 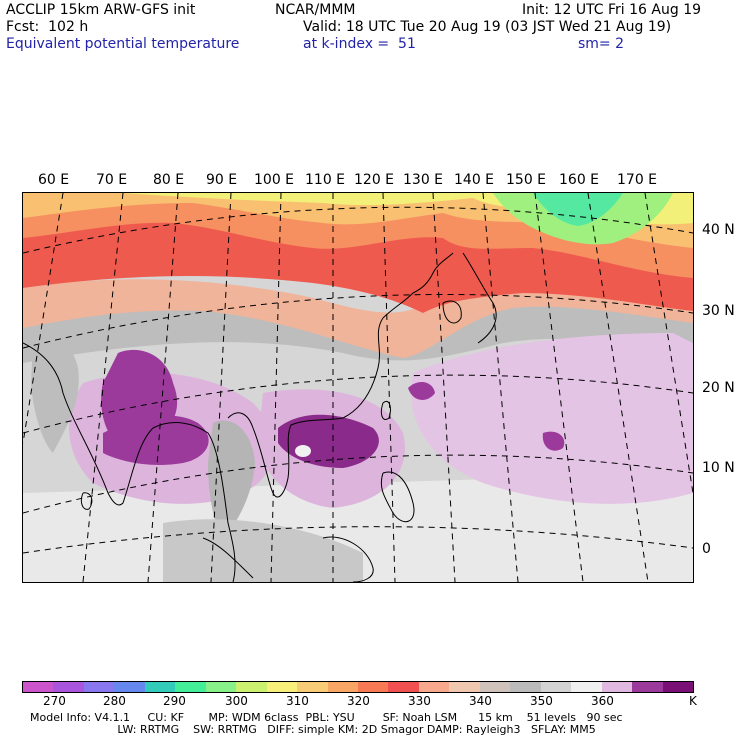 I want to click on color-bar, so click(x=358, y=687).